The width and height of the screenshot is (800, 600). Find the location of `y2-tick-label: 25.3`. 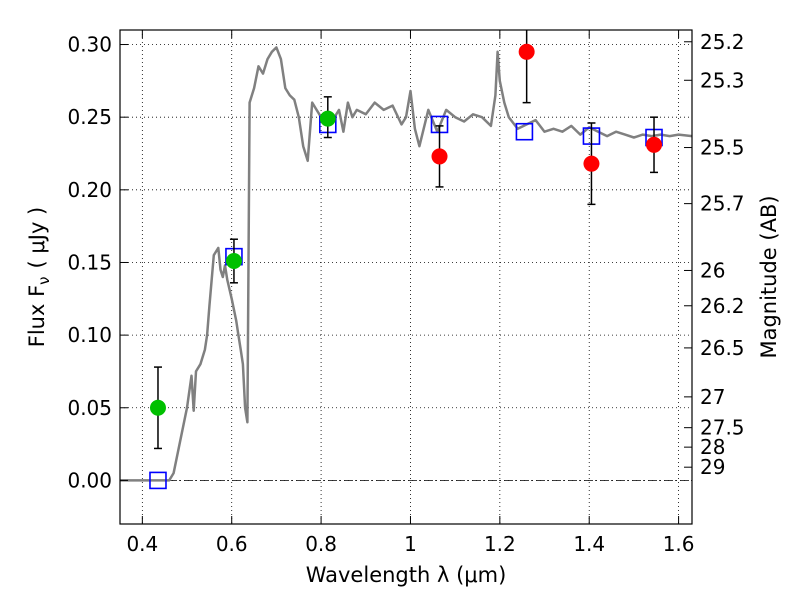

y2-tick-label: 25.3 is located at coordinates (722, 80).